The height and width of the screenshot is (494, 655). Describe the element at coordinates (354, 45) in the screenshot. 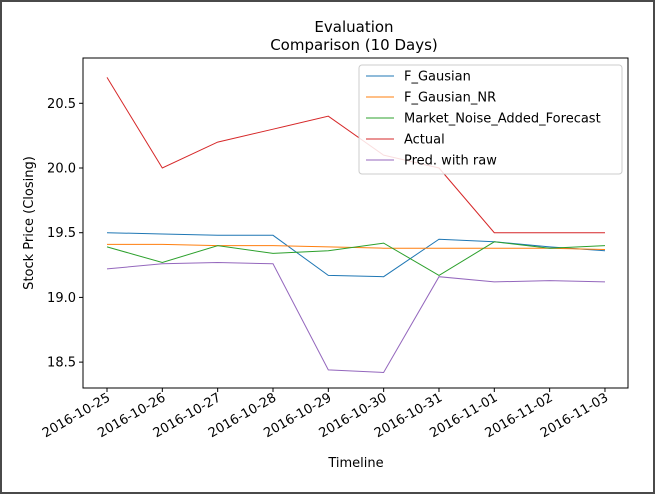

I see `chart-subtitle: Comparison (10 Days)` at that location.